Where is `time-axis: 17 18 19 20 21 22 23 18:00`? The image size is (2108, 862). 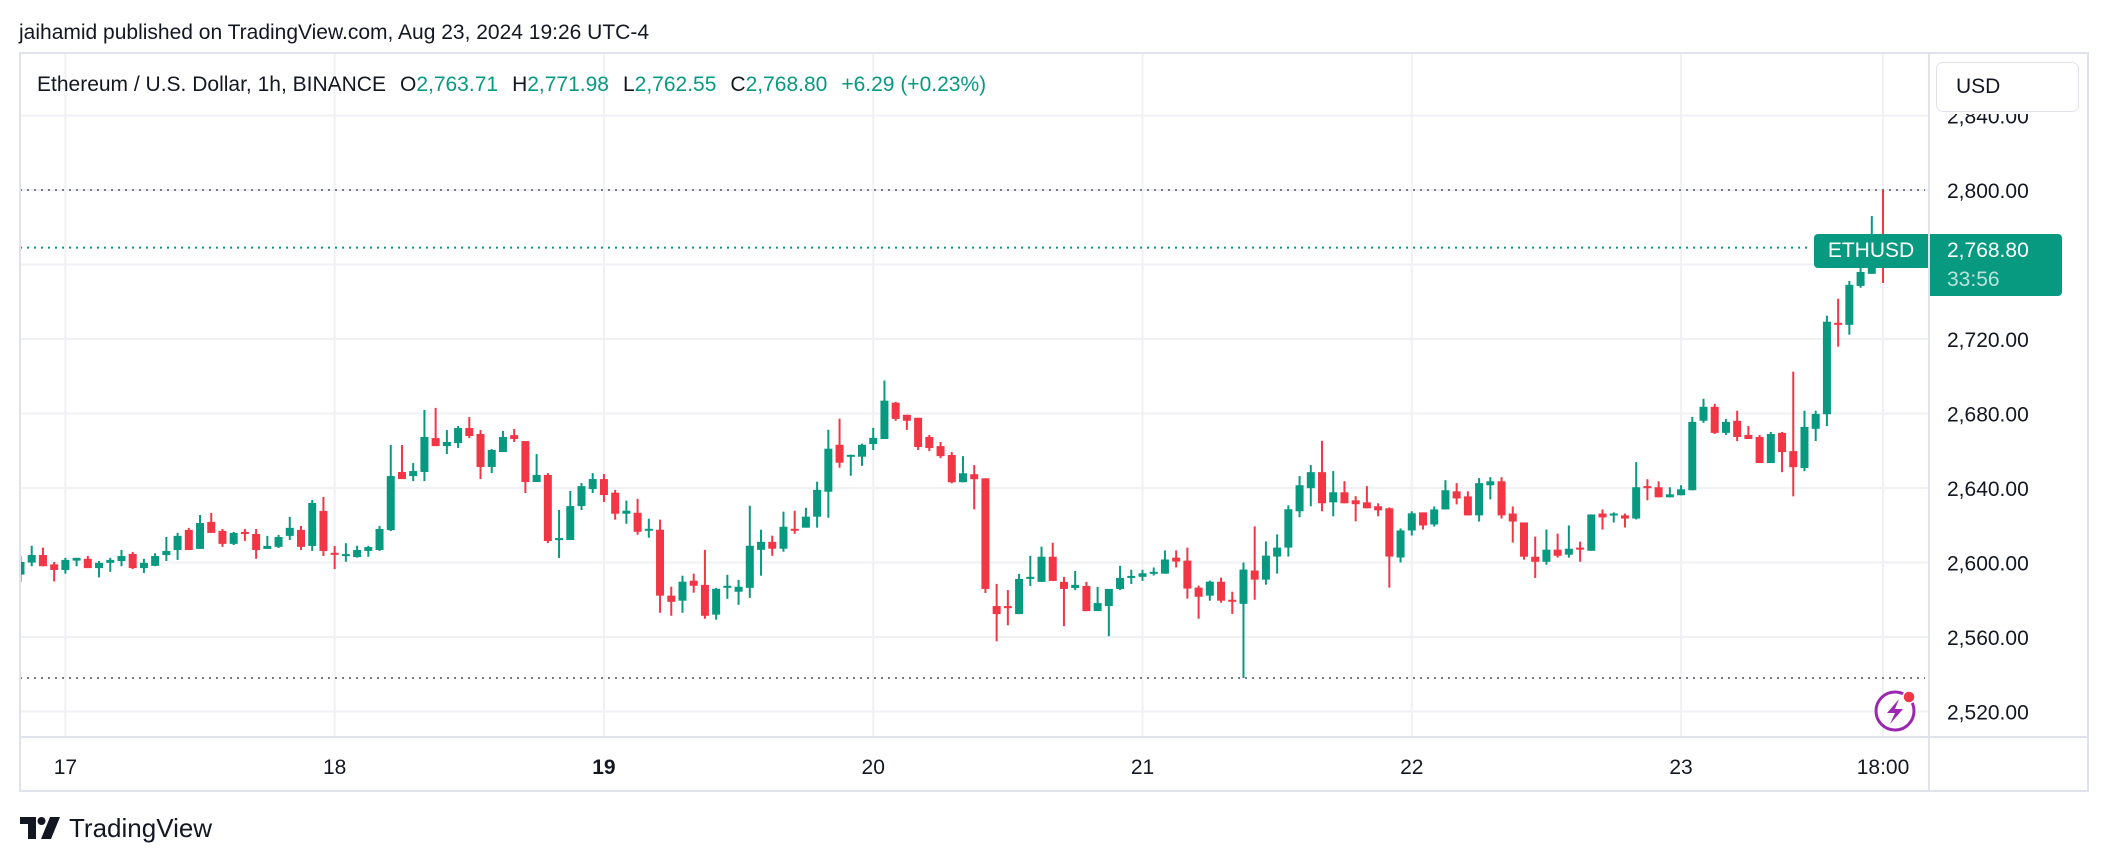
time-axis: 17 18 19 20 21 22 23 18:00 is located at coordinates (982, 767).